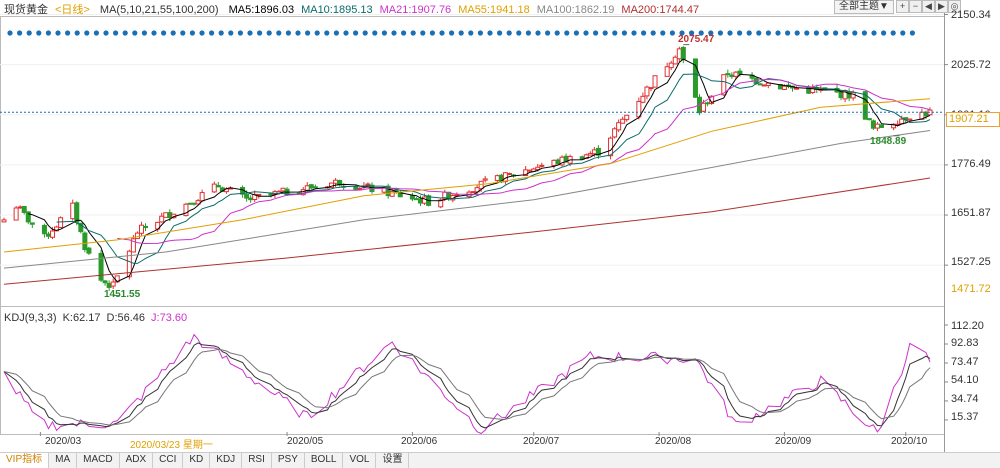  What do you see at coordinates (915, 6) in the screenshot?
I see `chart-control-1: −` at bounding box center [915, 6].